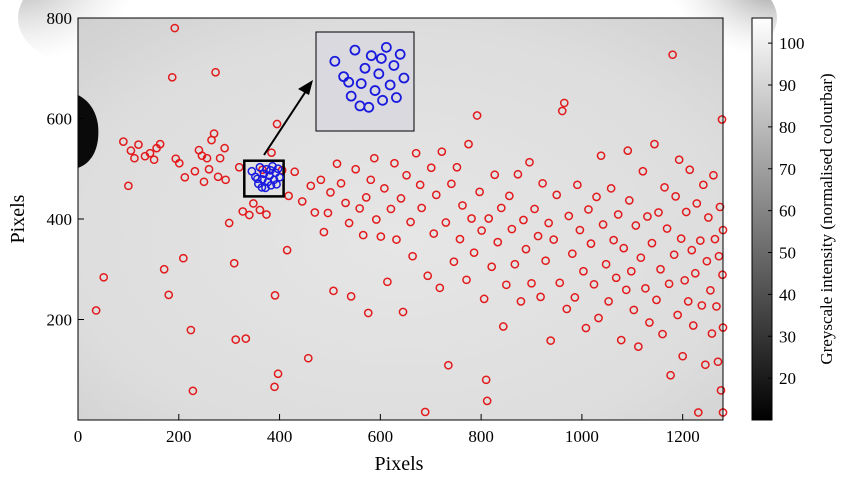  What do you see at coordinates (787, 253) in the screenshot?
I see `colorbar-tick-label: 50` at bounding box center [787, 253].